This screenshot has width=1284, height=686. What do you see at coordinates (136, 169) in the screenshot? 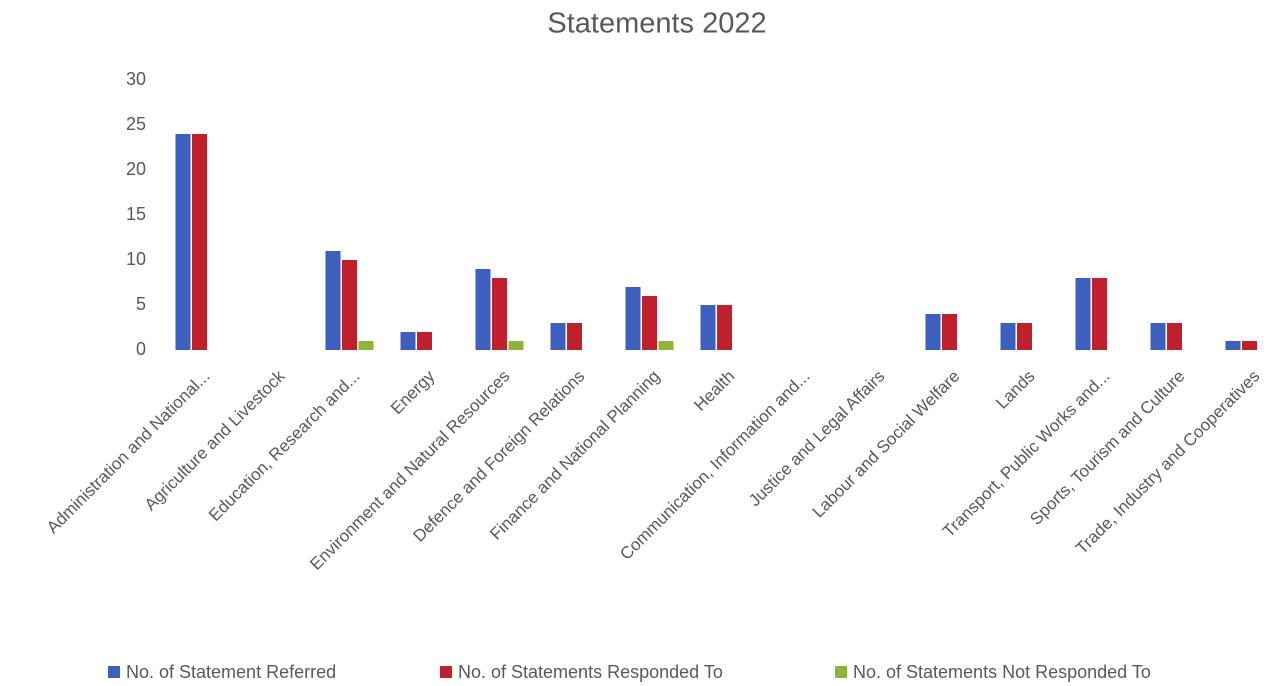
I see `y-tick-label: 20` at bounding box center [136, 169].